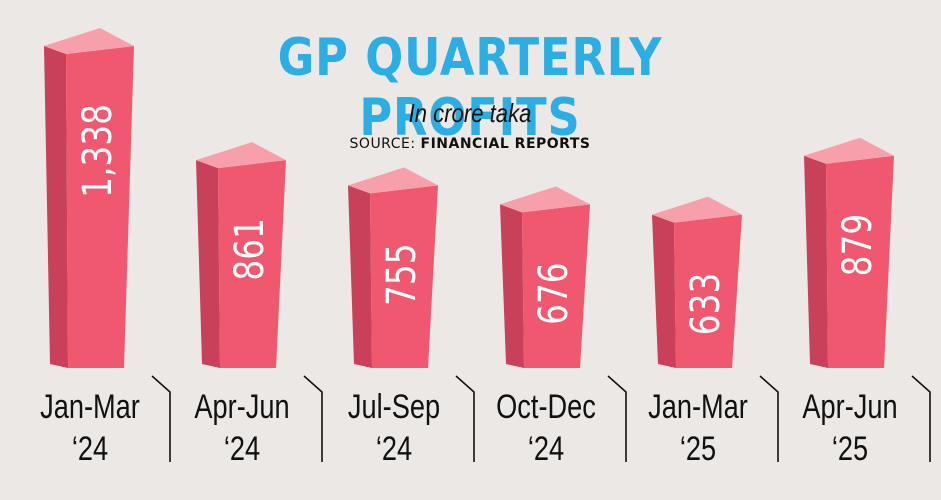 Image resolution: width=941 pixels, height=500 pixels. I want to click on source-value: FINANCIAL REPORTS, so click(505, 144).